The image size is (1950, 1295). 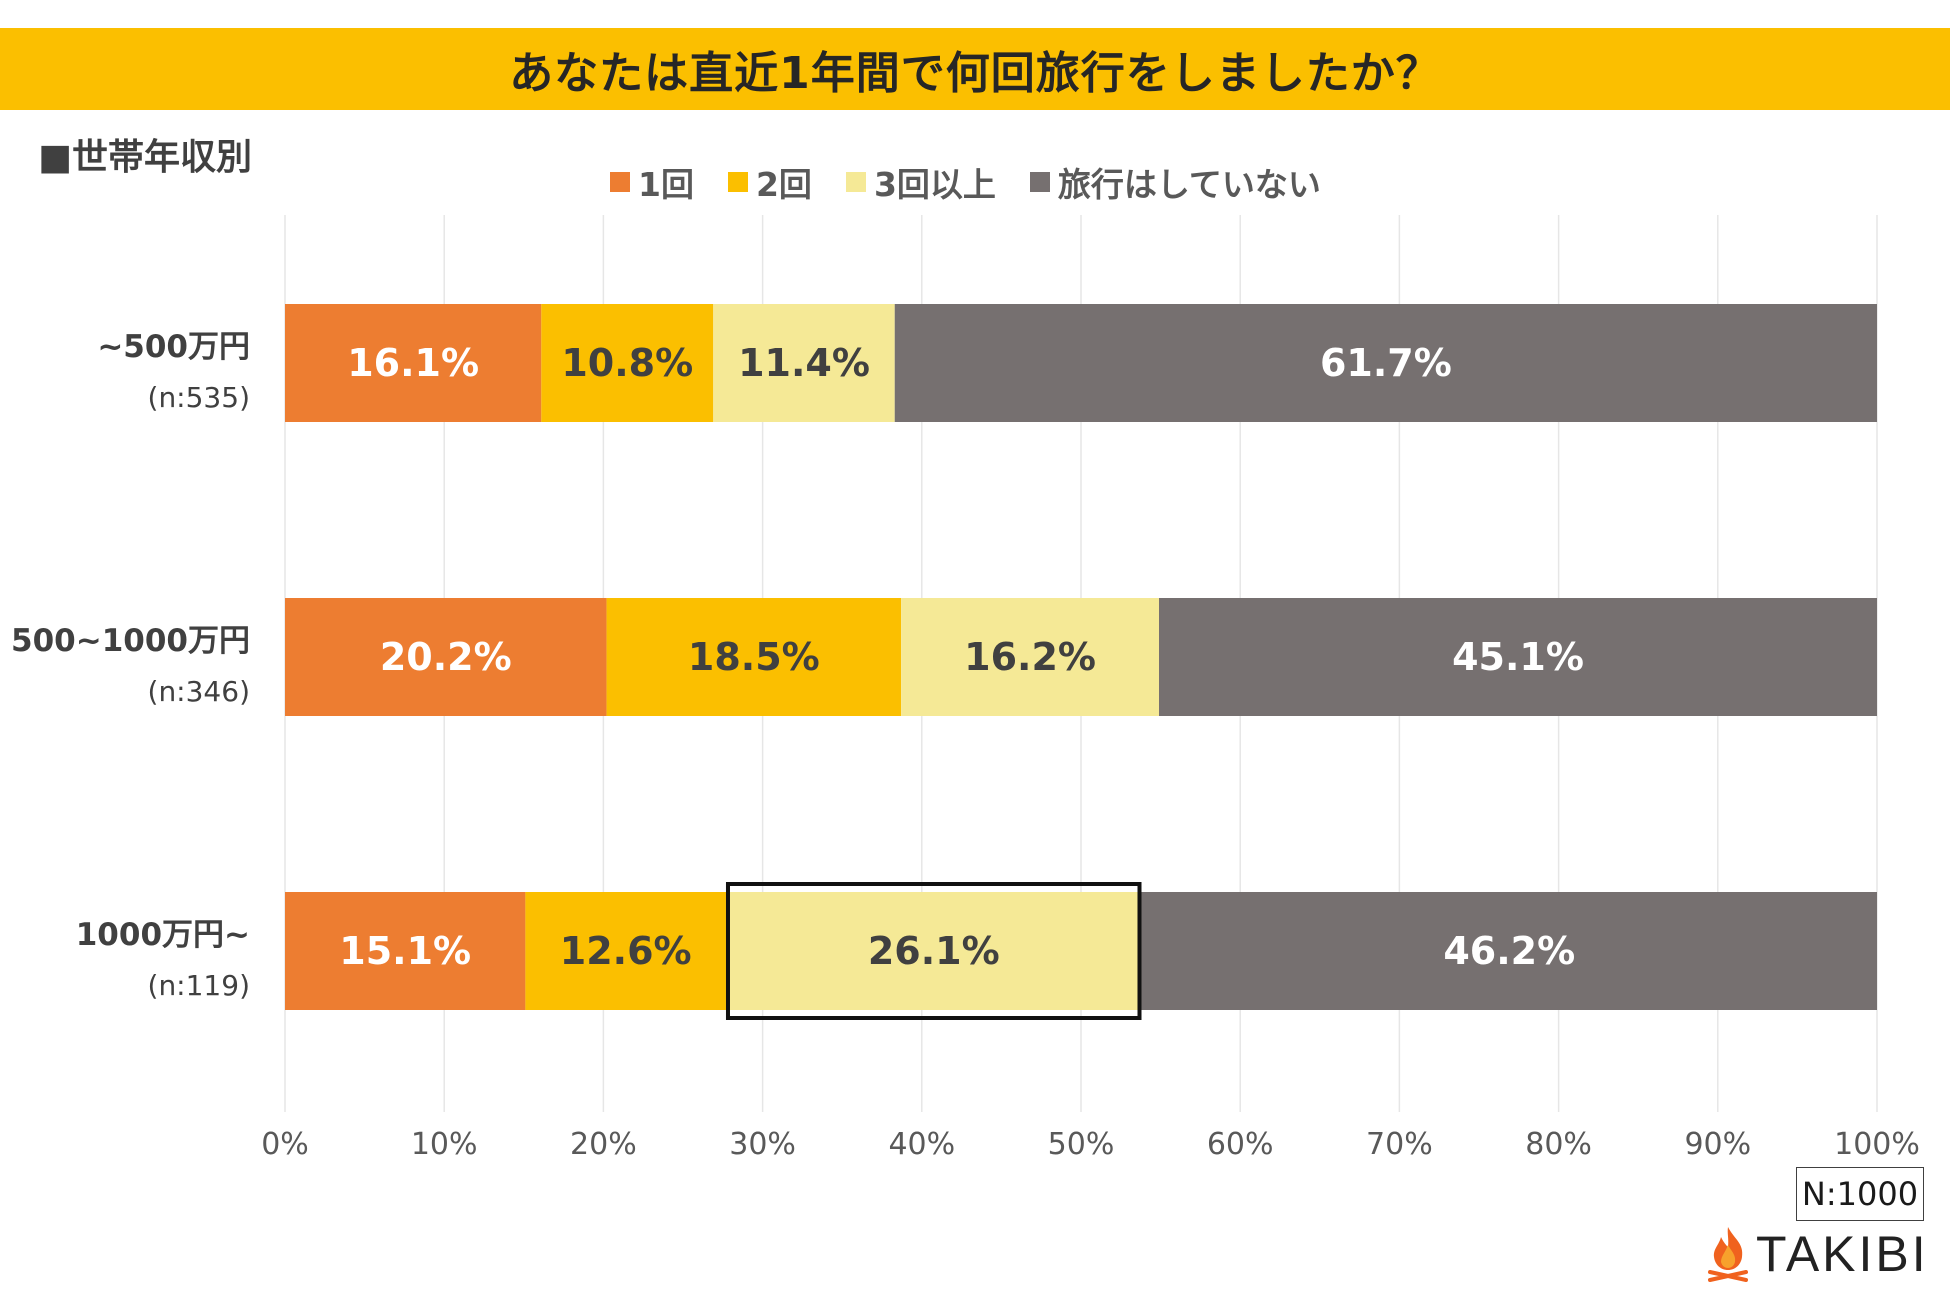 What do you see at coordinates (1558, 1144) in the screenshot?
I see `x-tick-label-8: 80%` at bounding box center [1558, 1144].